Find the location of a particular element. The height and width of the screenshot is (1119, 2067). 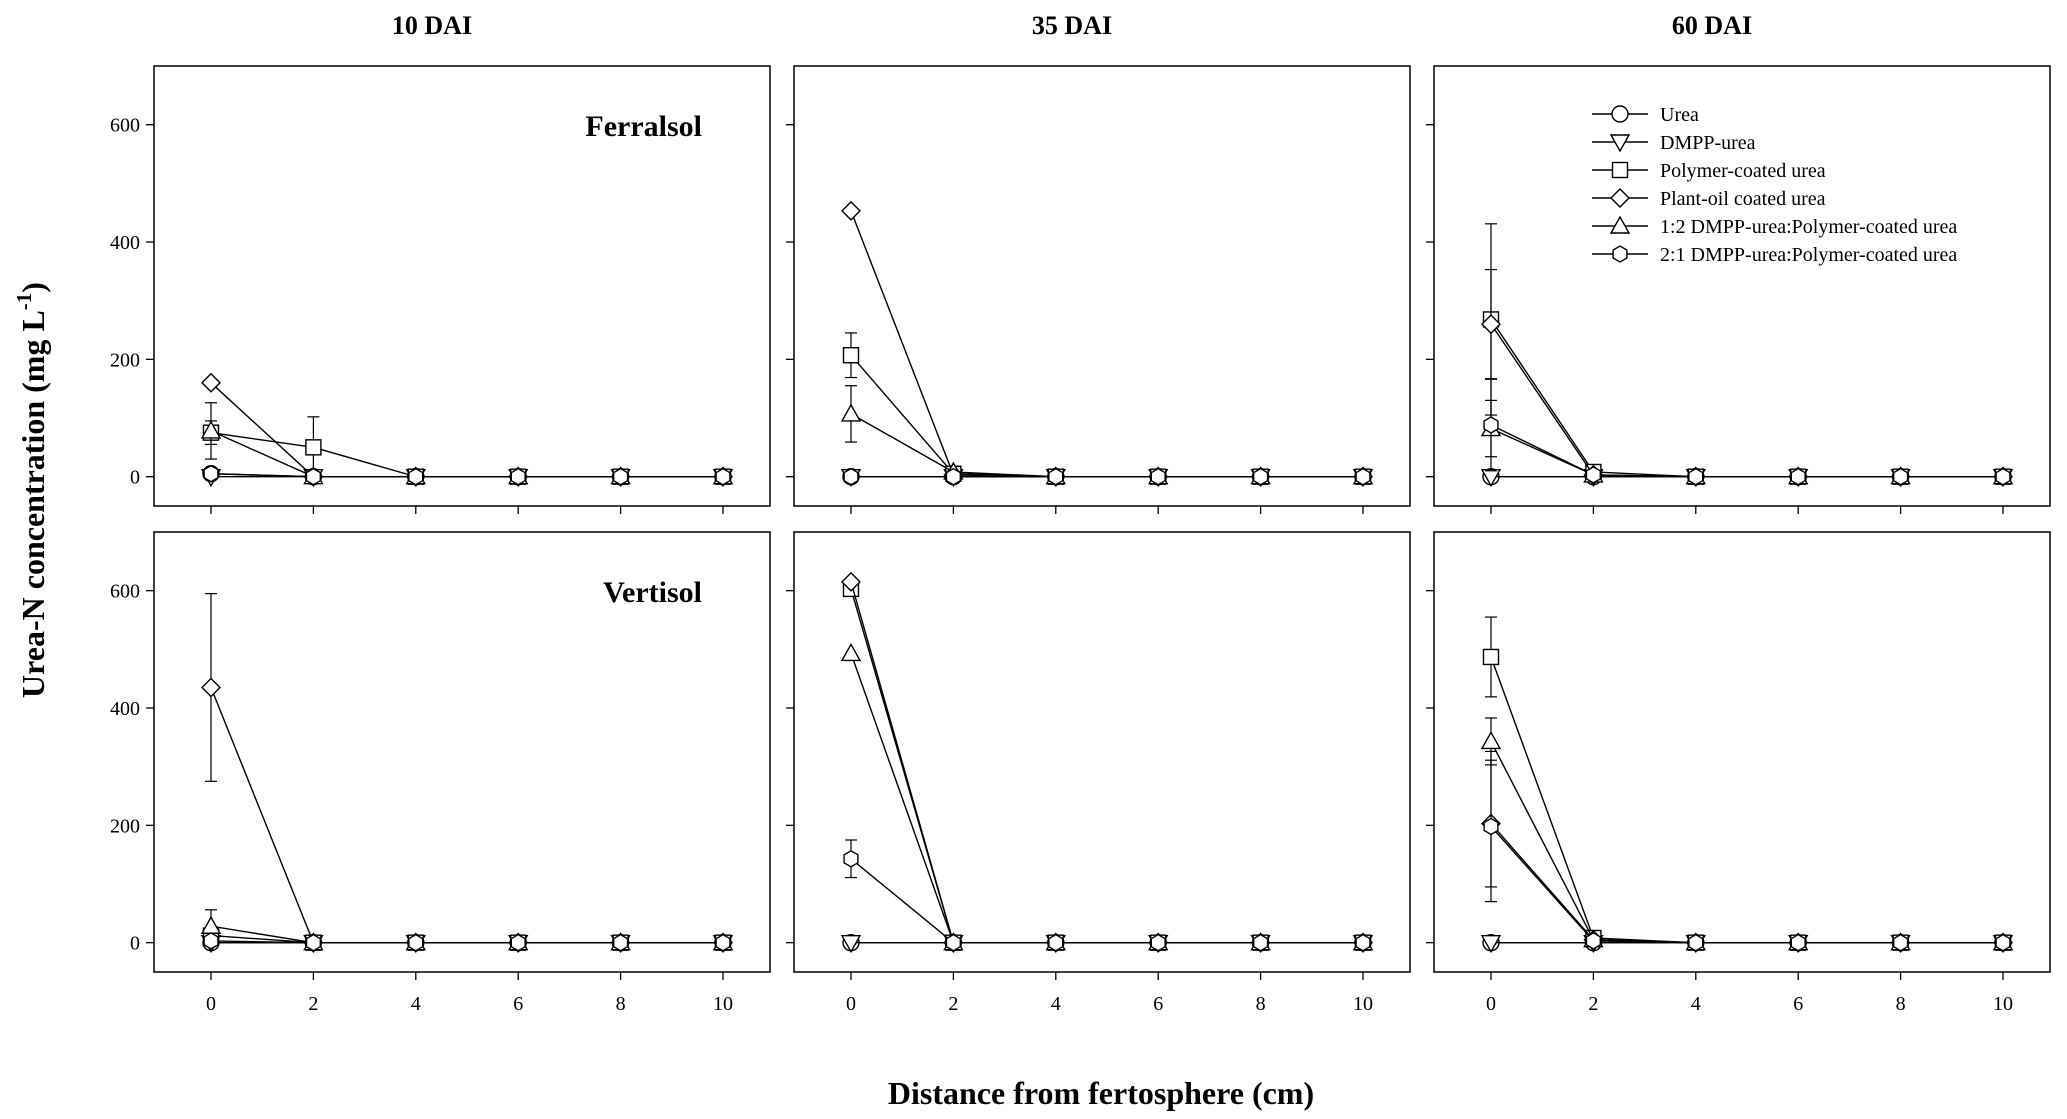

panel-ferralsol-10-dai: 0 200 400 600 Ferralsol is located at coordinates (440, 289).